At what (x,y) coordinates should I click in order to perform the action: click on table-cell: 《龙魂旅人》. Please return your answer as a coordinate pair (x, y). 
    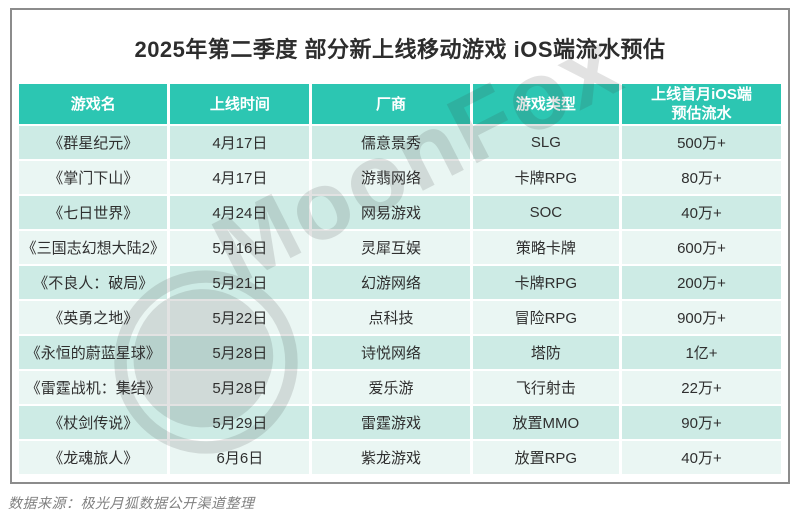
    Looking at the image, I should click on (93, 457).